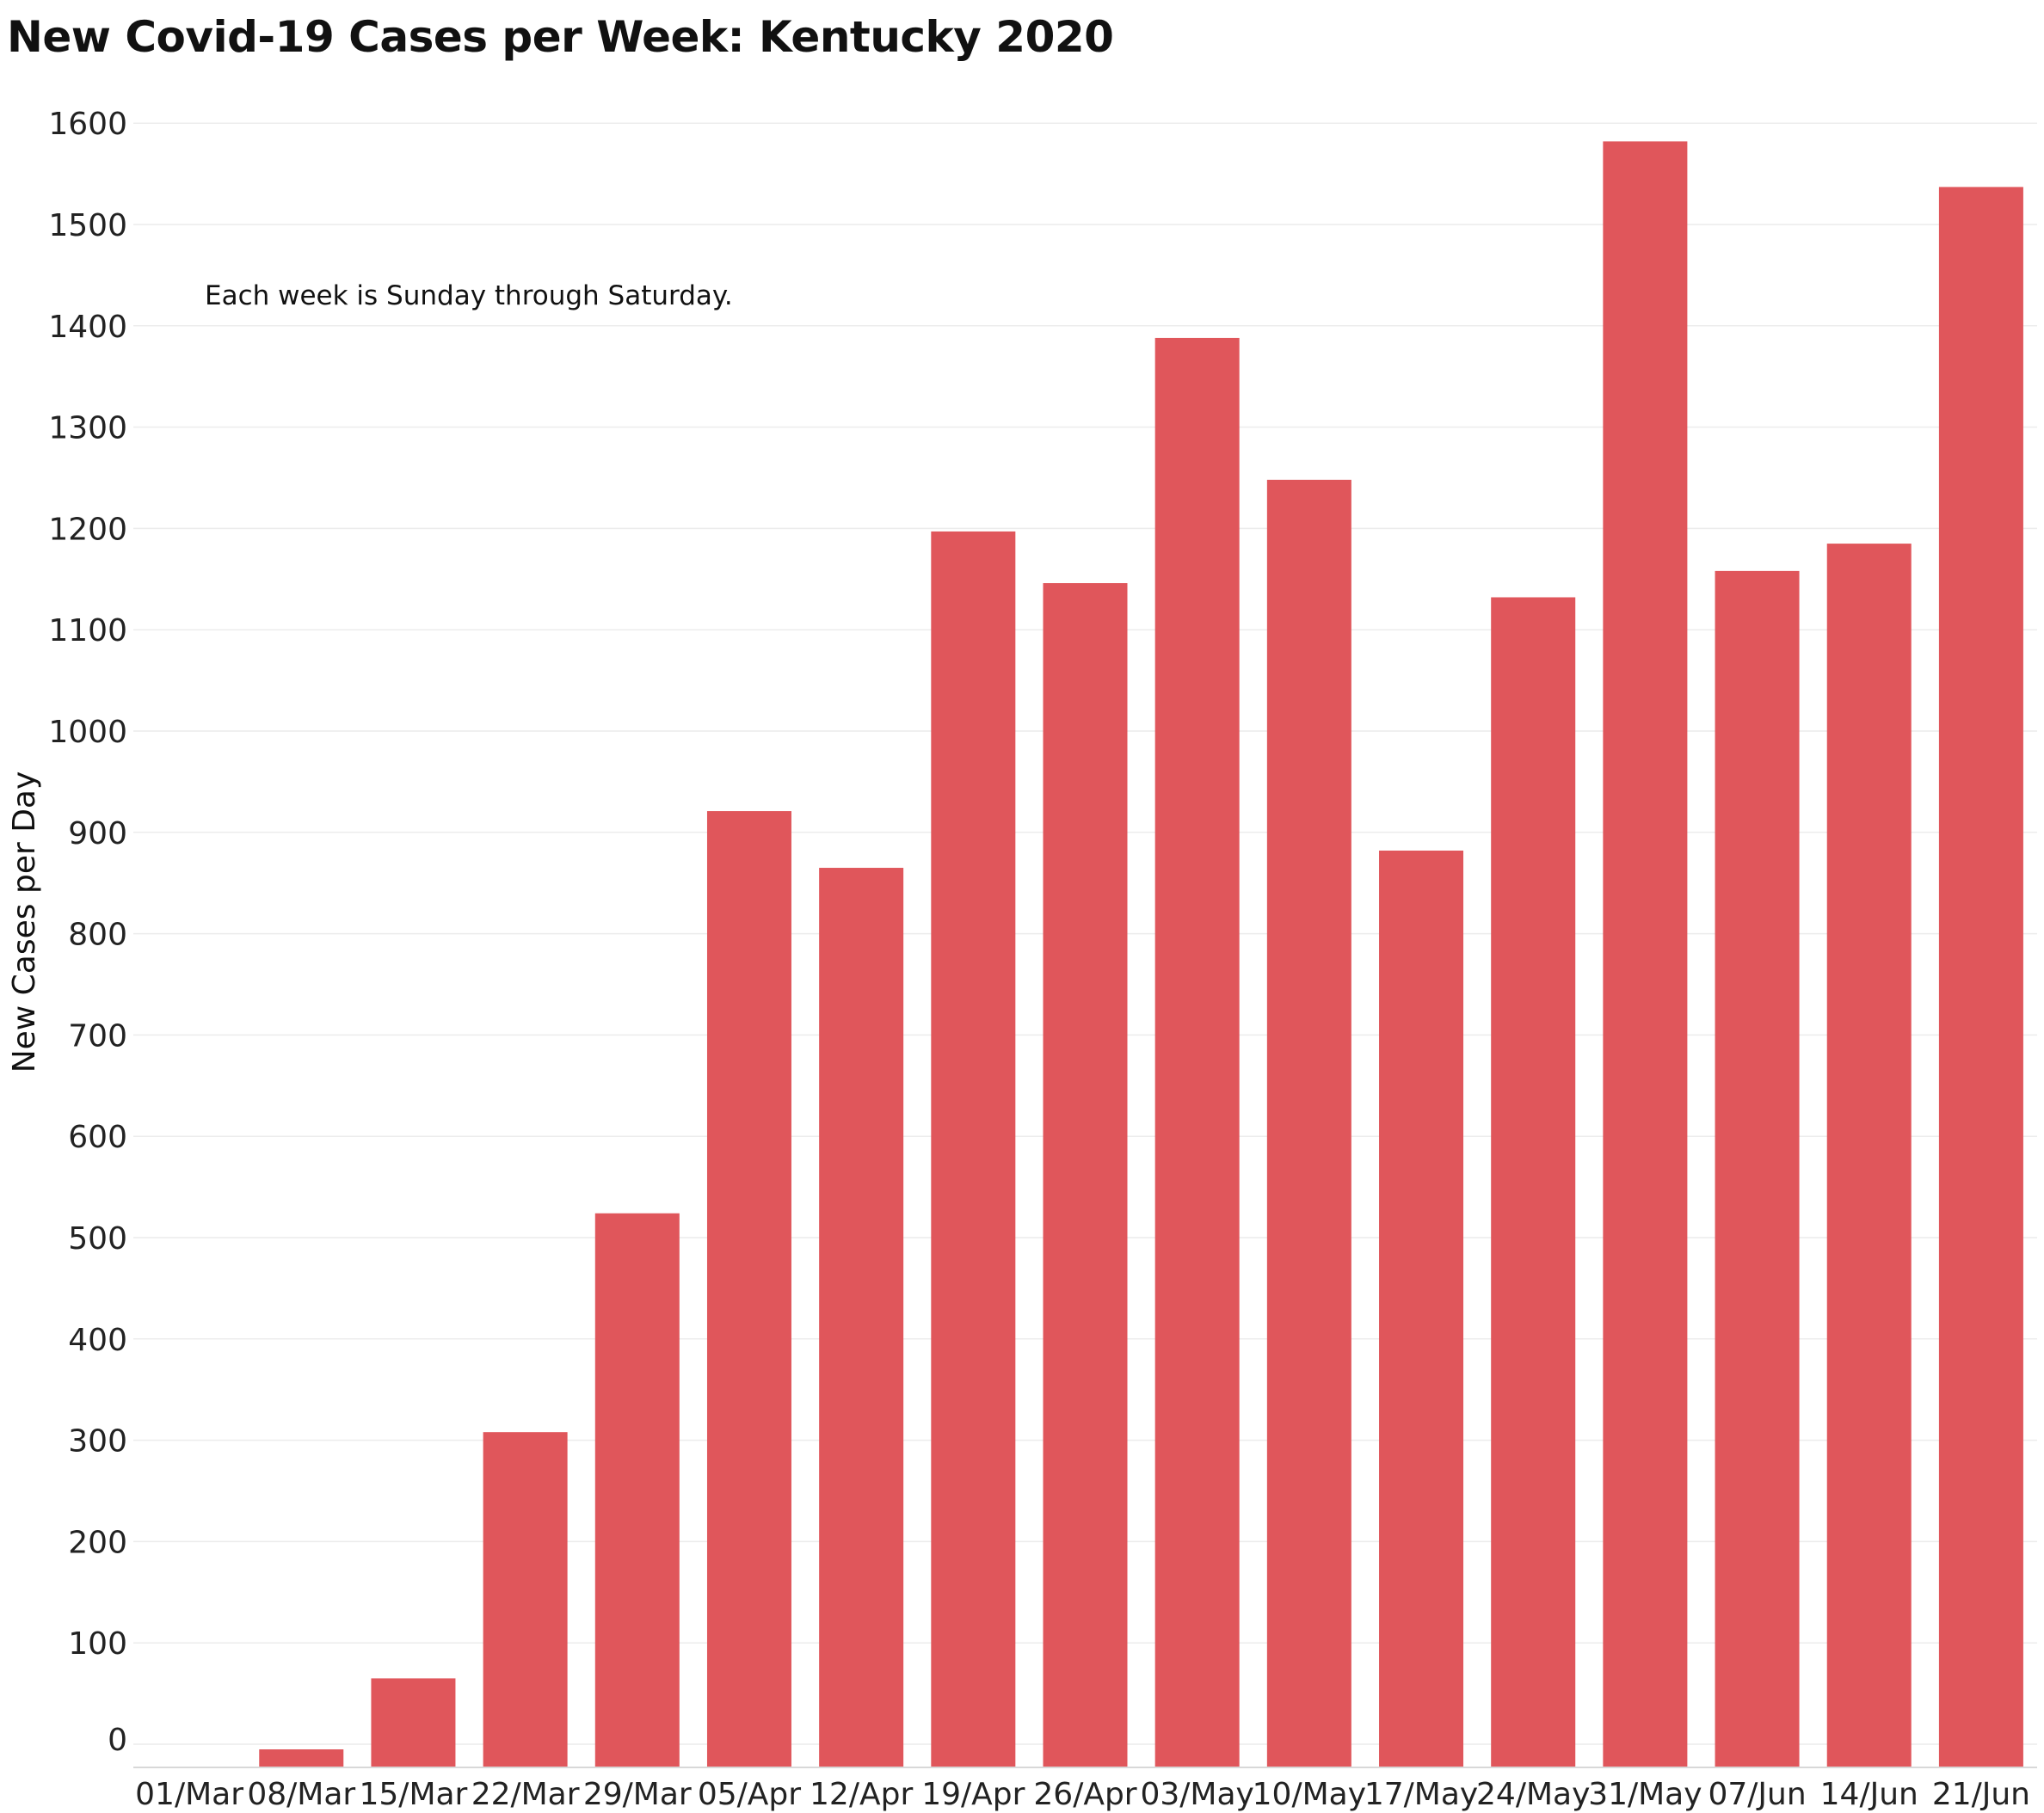  I want to click on y-tick-label: 1500, so click(88, 225).